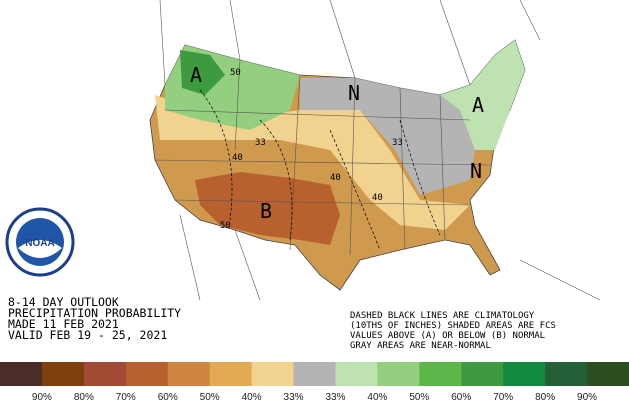  I want to click on near-normal, so click(387, 136).